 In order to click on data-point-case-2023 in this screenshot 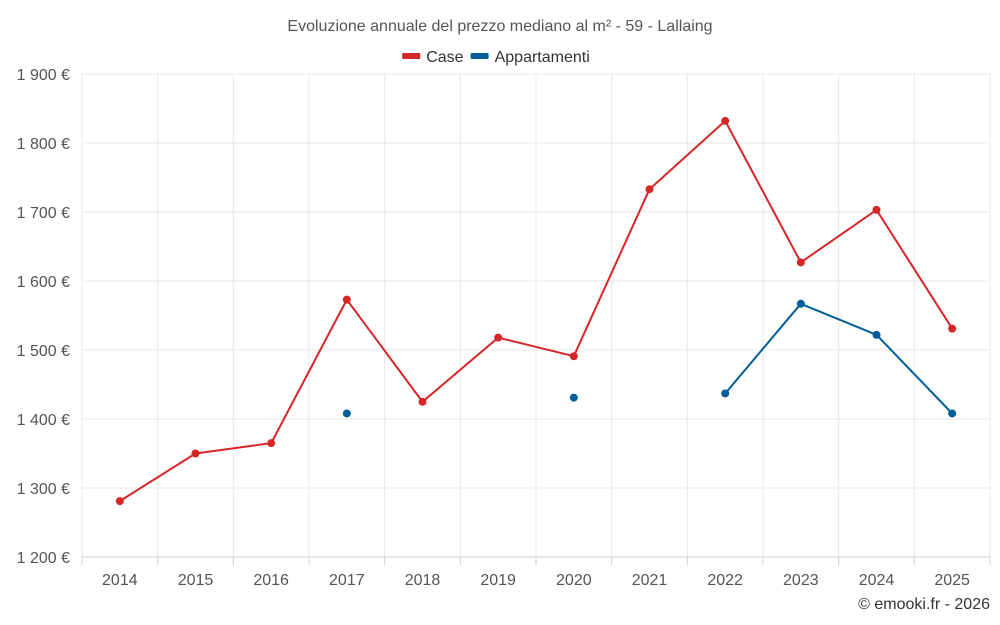, I will do `click(800, 262)`.